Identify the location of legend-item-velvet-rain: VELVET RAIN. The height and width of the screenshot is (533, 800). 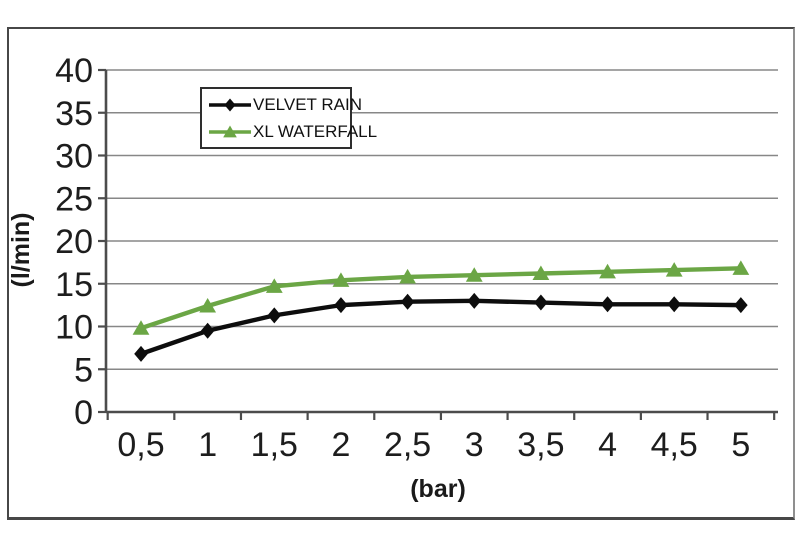
(285, 105).